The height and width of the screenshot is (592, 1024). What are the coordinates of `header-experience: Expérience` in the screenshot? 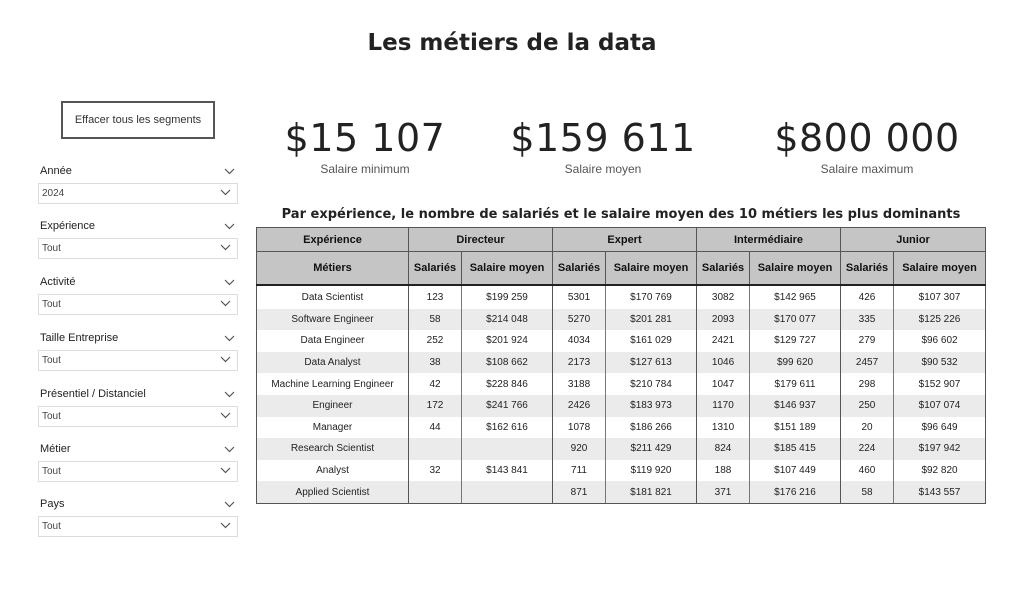 It's located at (332, 239).